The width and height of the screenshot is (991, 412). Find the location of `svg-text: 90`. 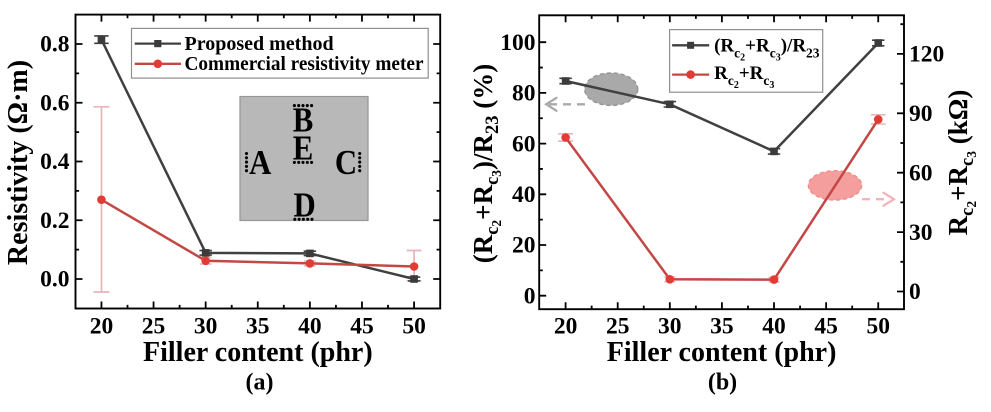

svg-text: 90 is located at coordinates (921, 114).